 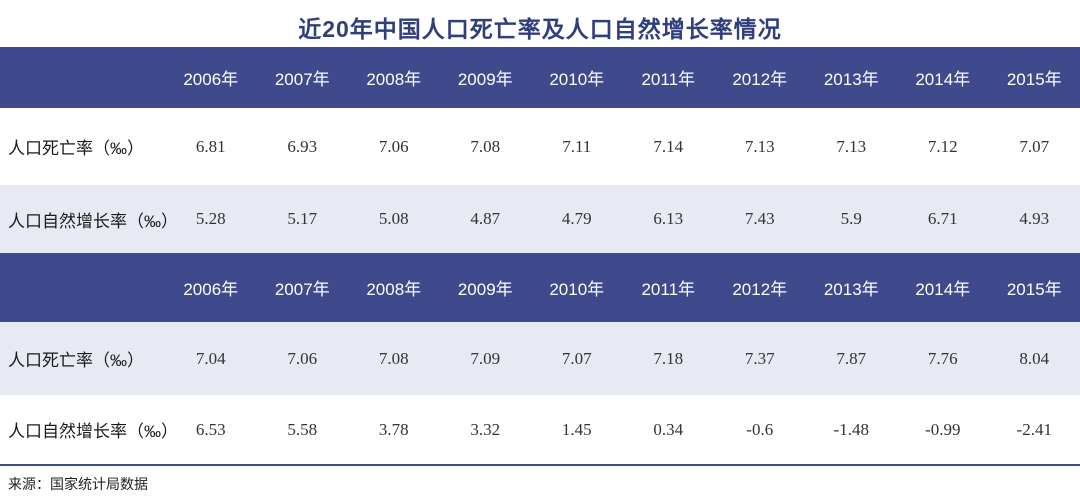 I want to click on value-cell: 7.87, so click(x=851, y=358).